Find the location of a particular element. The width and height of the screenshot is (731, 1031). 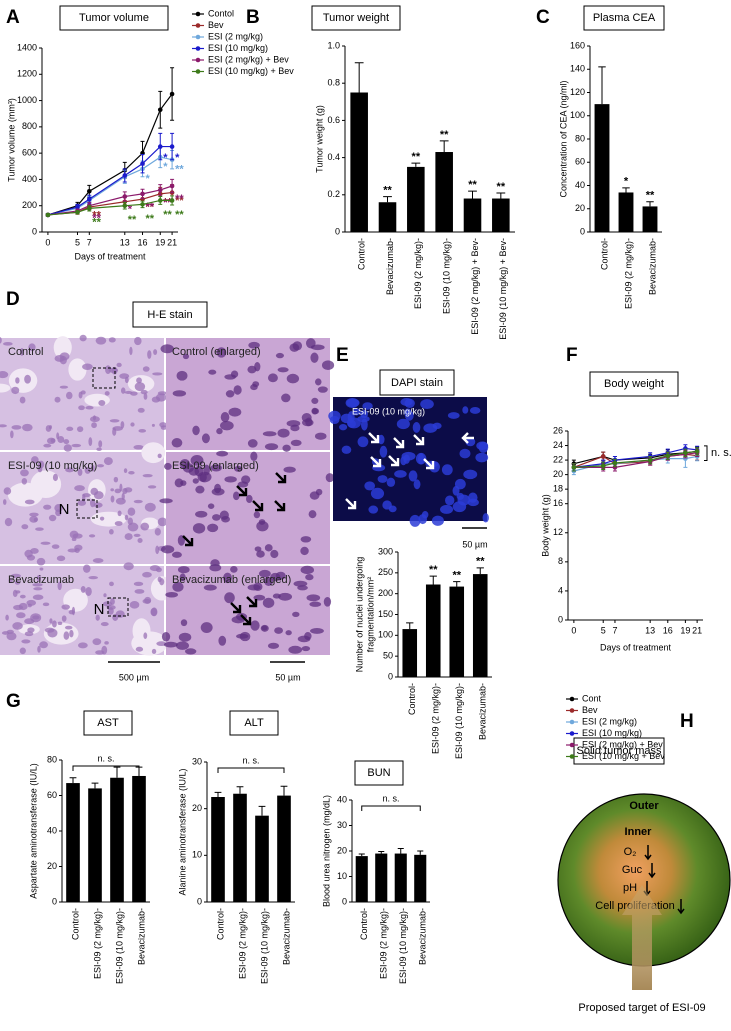

bracket is located at coordinates (251, 770).